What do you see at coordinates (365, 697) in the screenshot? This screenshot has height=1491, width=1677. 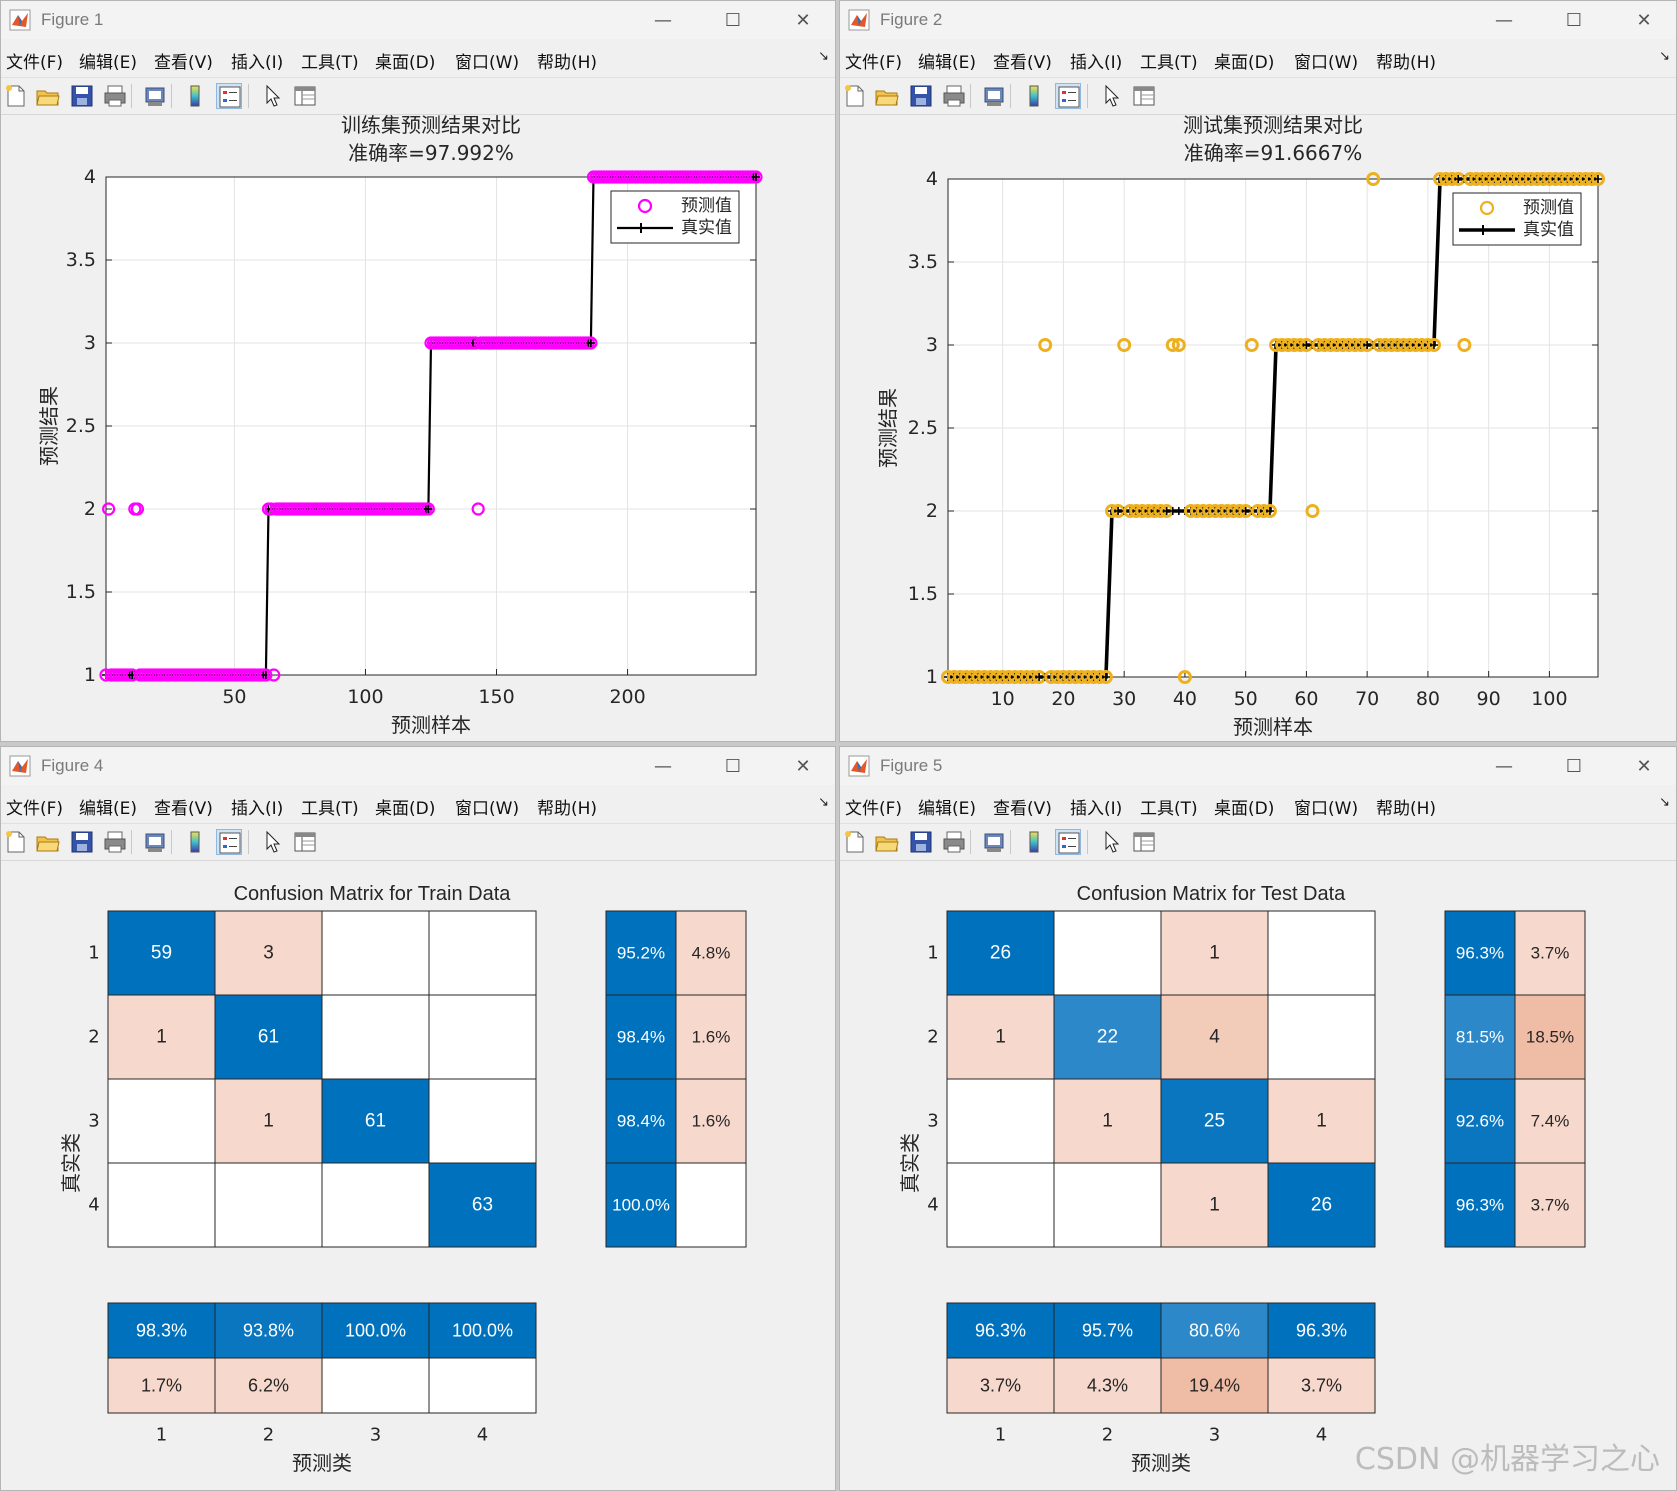 I see `x-tick-label: 100` at bounding box center [365, 697].